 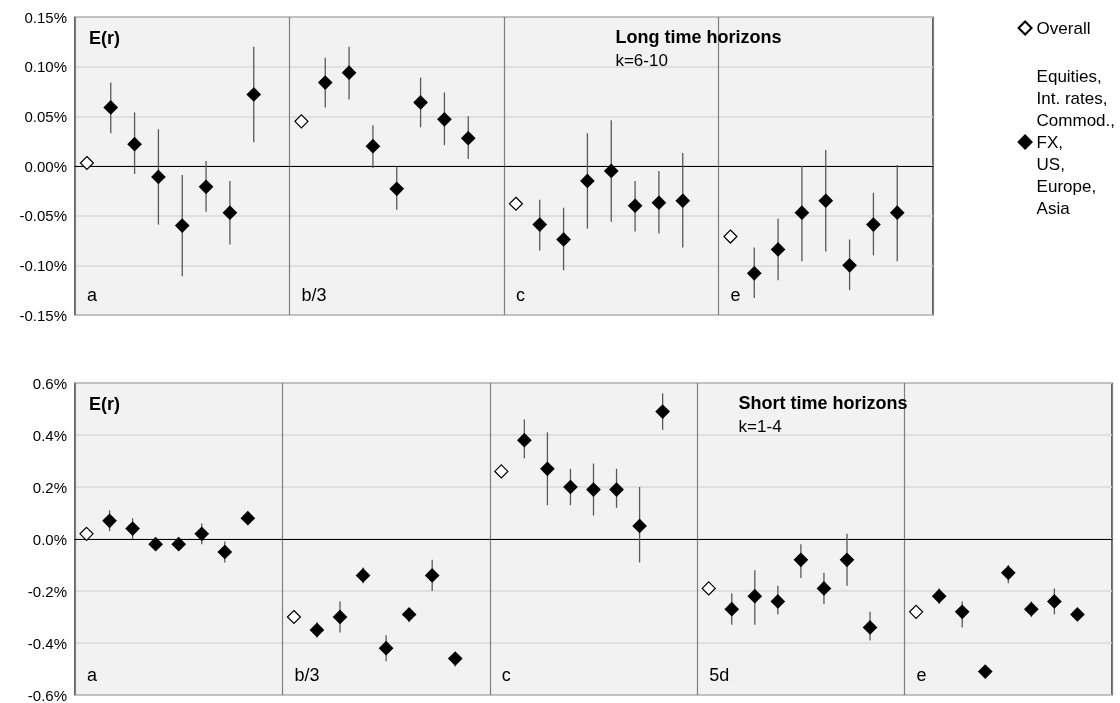 I want to click on y-tick-label: 0.00%, so click(x=45, y=166).